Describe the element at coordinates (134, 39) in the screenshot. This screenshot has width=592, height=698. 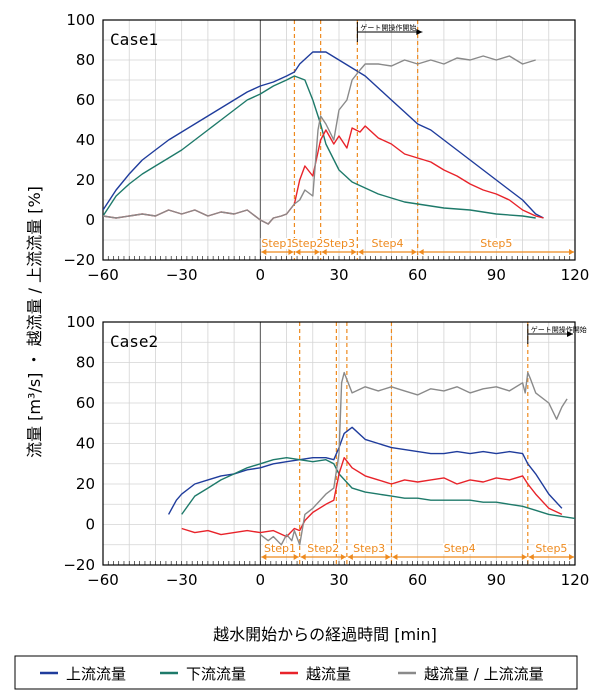
I see `case-title: Case1` at that location.